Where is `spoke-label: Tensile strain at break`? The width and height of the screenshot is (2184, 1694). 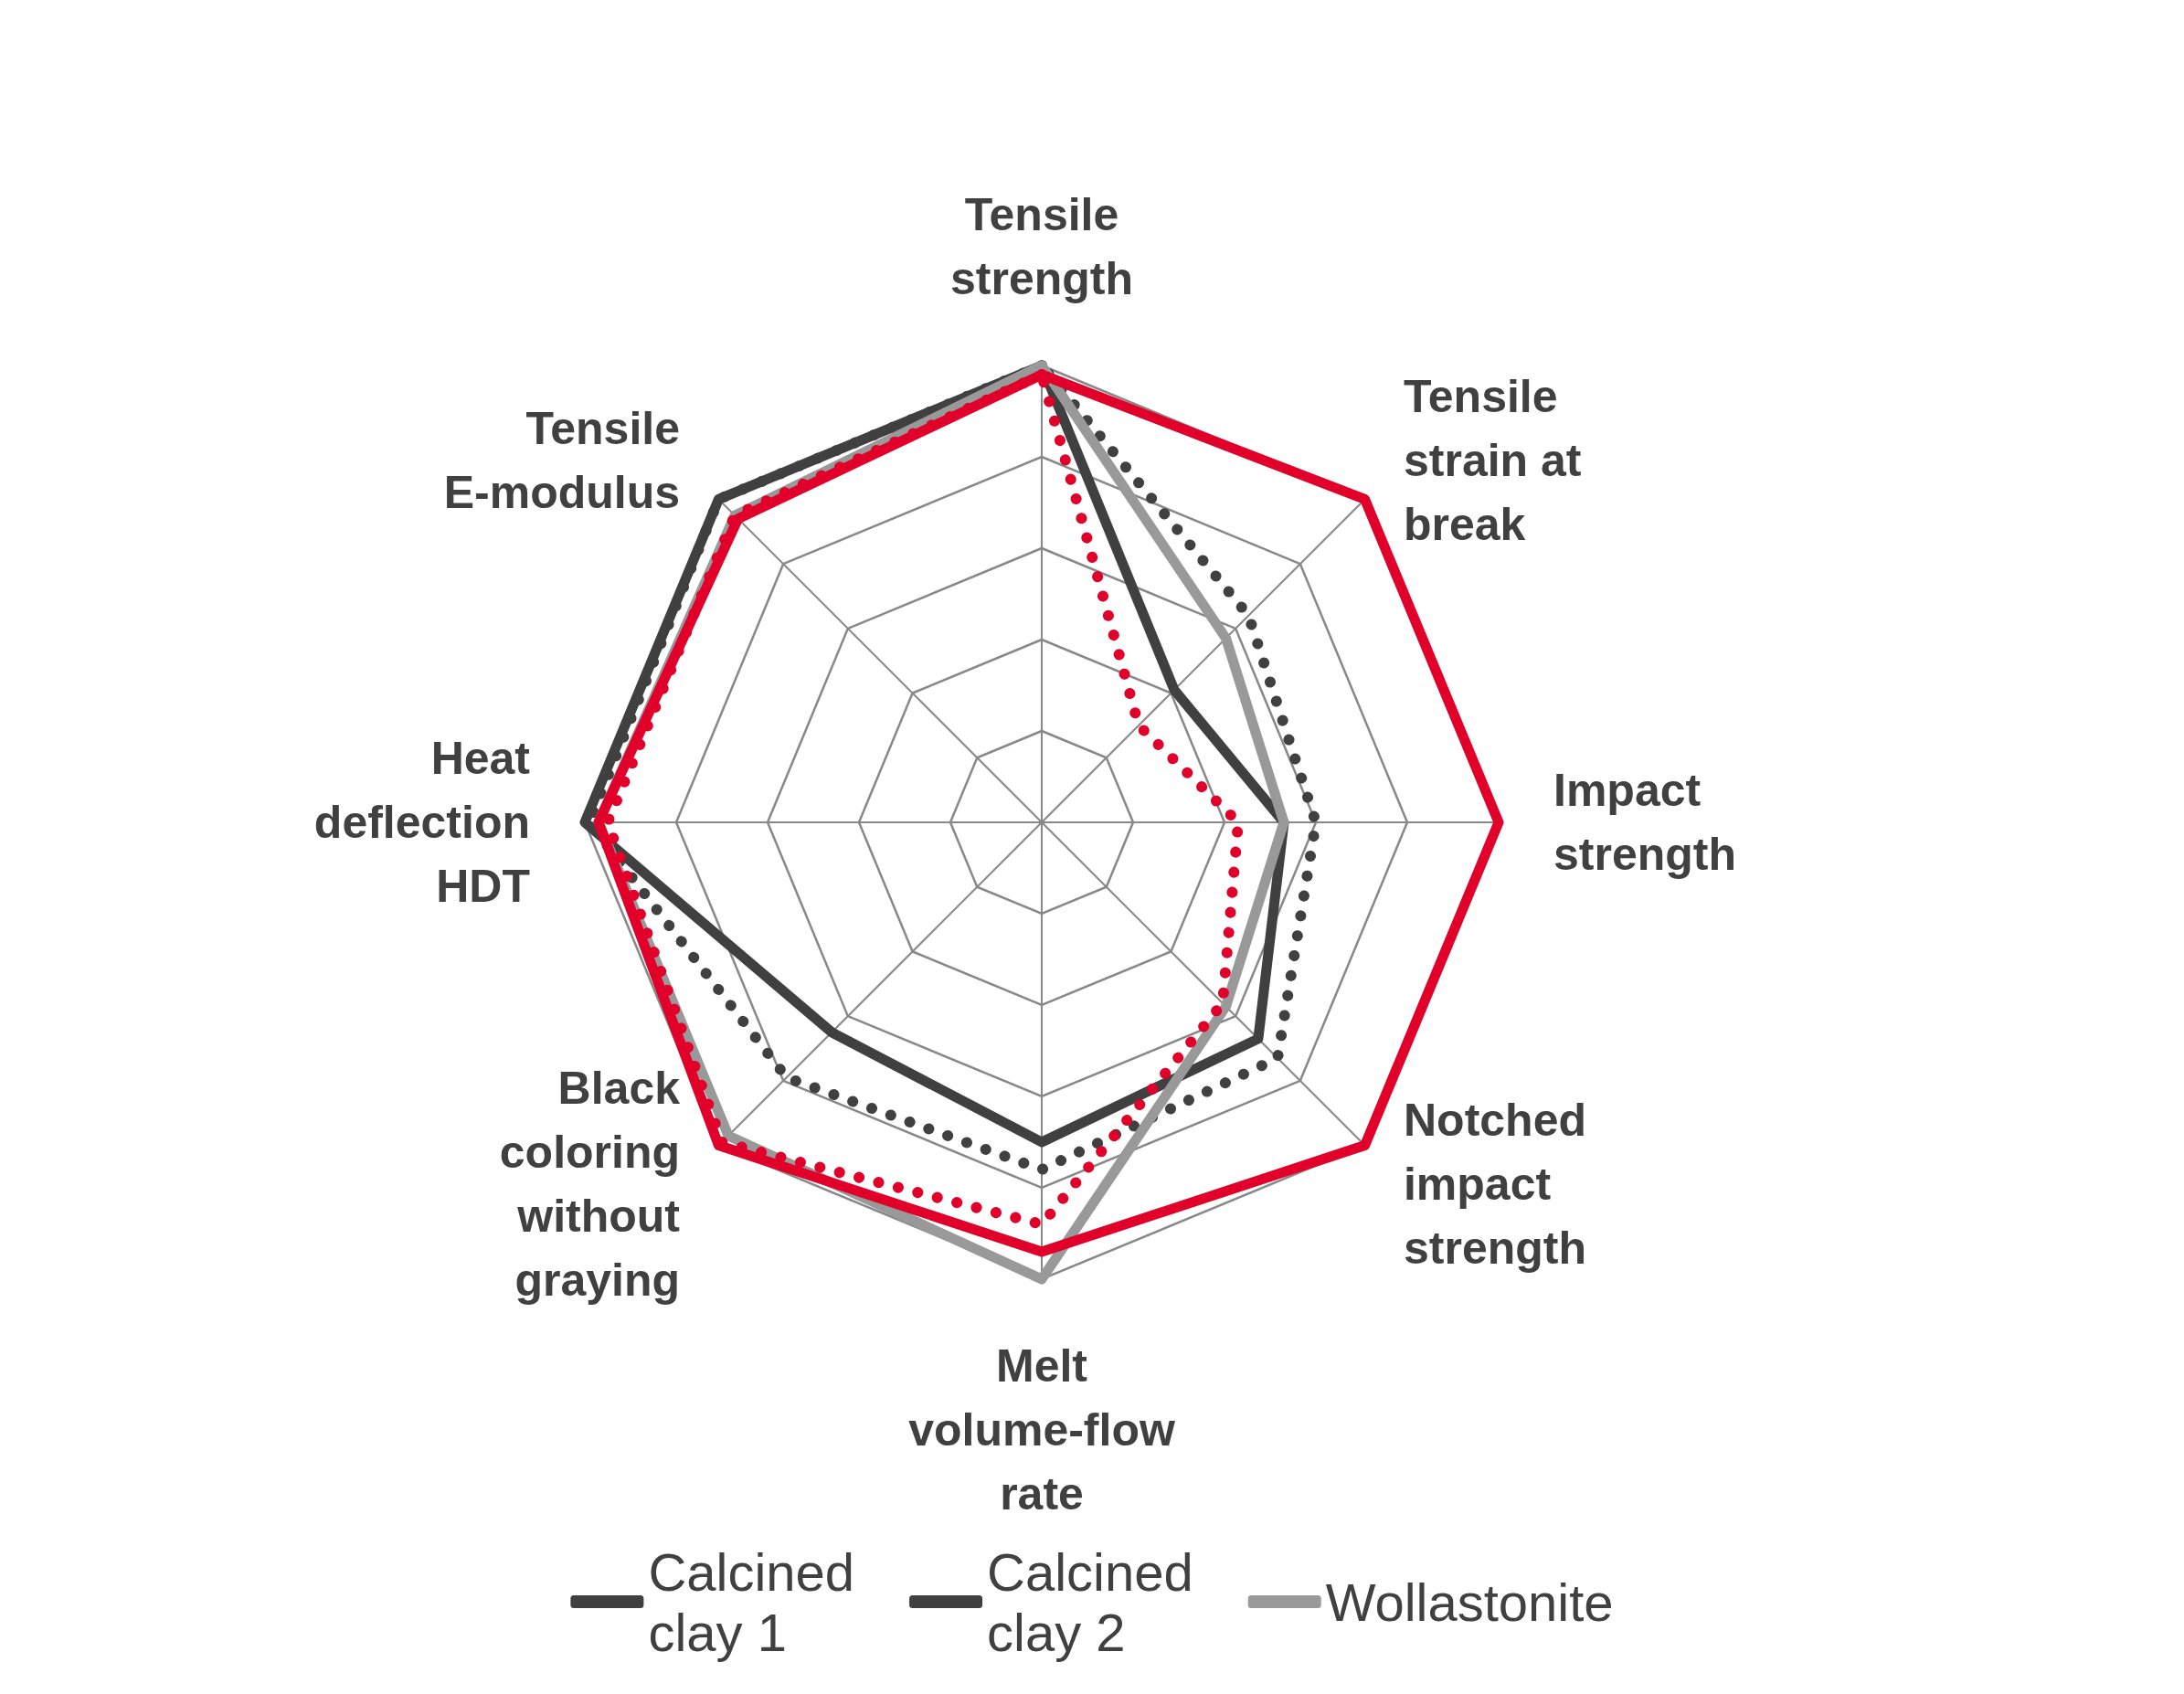 spoke-label: Tensile strain at break is located at coordinates (1492, 461).